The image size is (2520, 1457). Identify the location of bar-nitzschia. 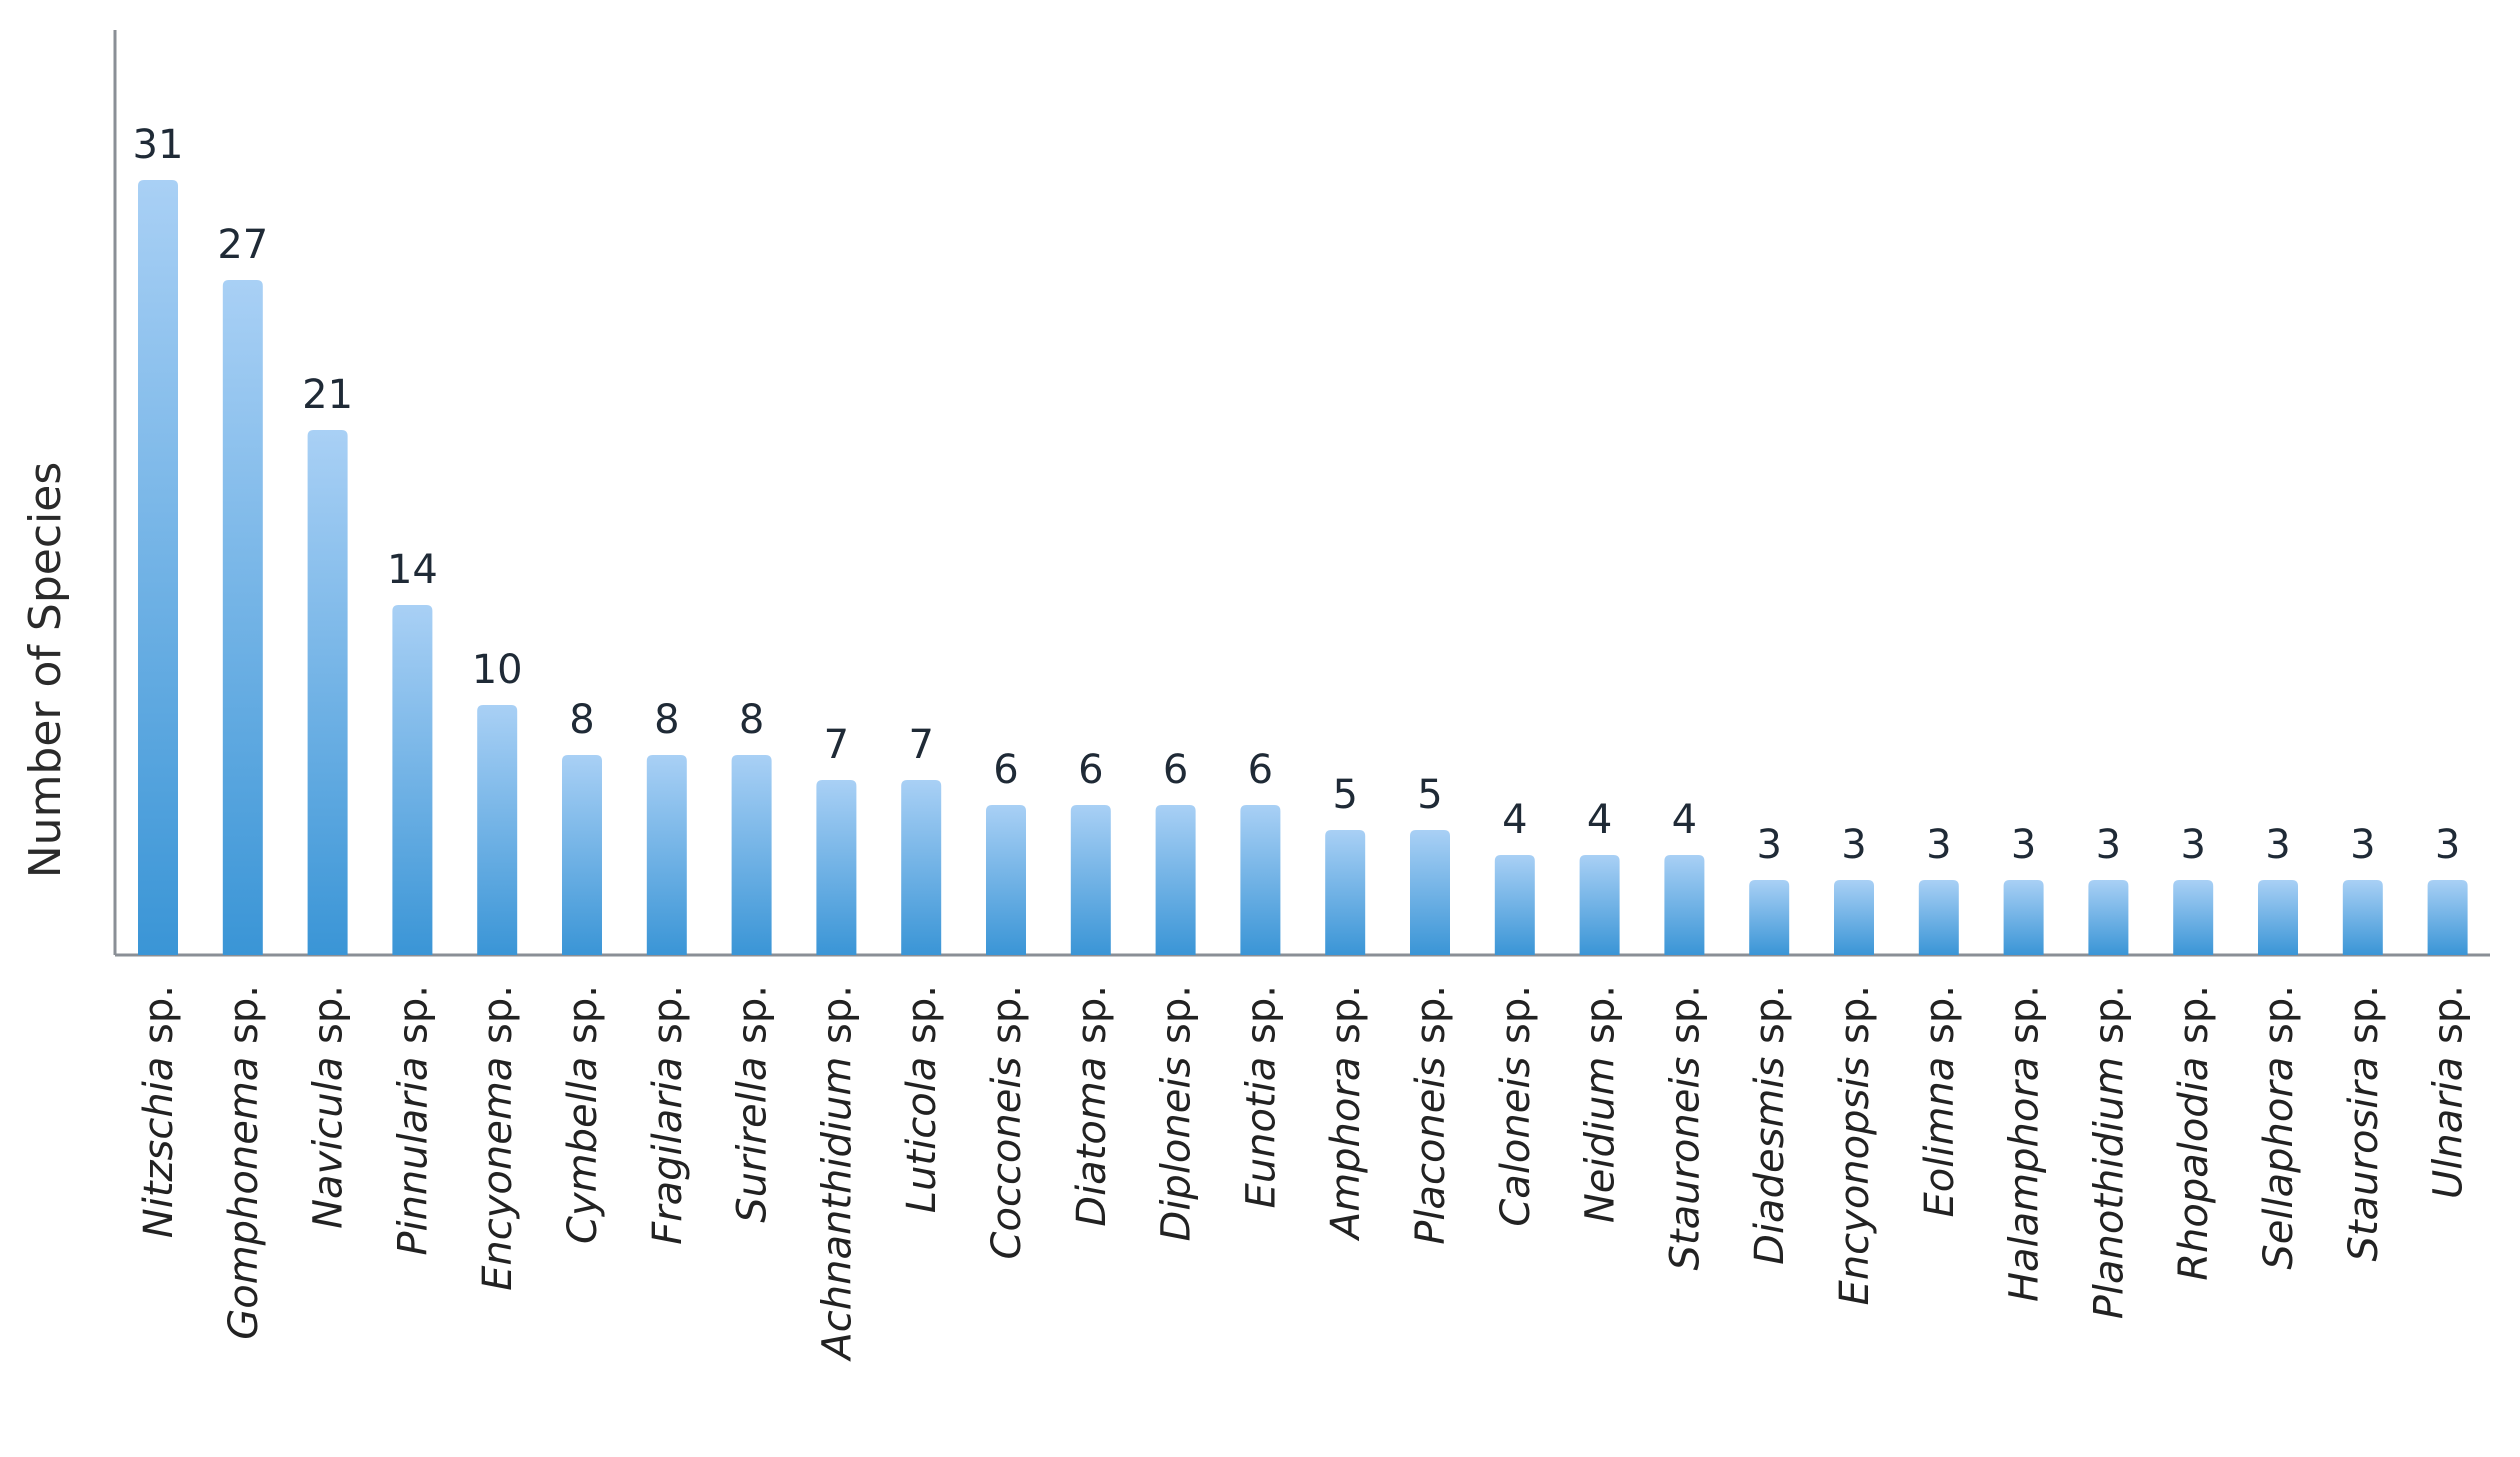
(158, 567).